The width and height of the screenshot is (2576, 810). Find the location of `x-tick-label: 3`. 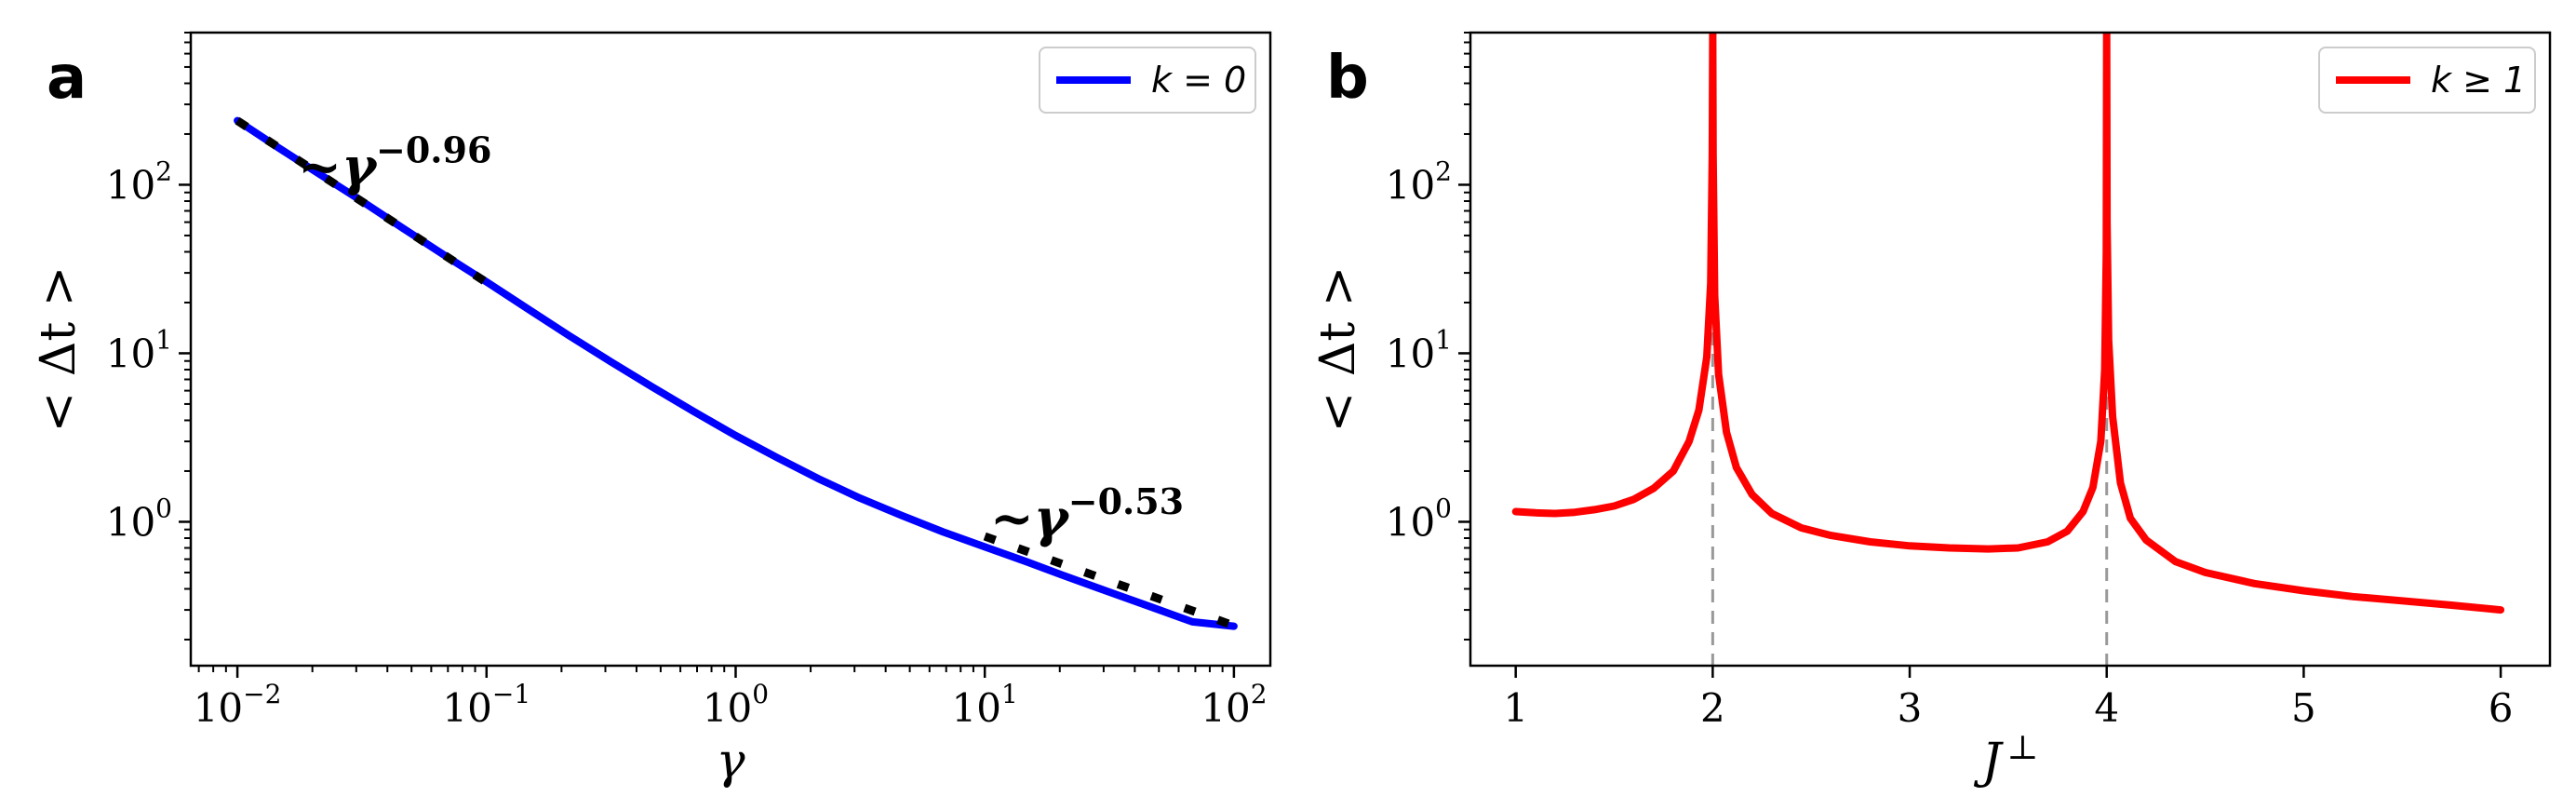

x-tick-label: 3 is located at coordinates (1910, 708).